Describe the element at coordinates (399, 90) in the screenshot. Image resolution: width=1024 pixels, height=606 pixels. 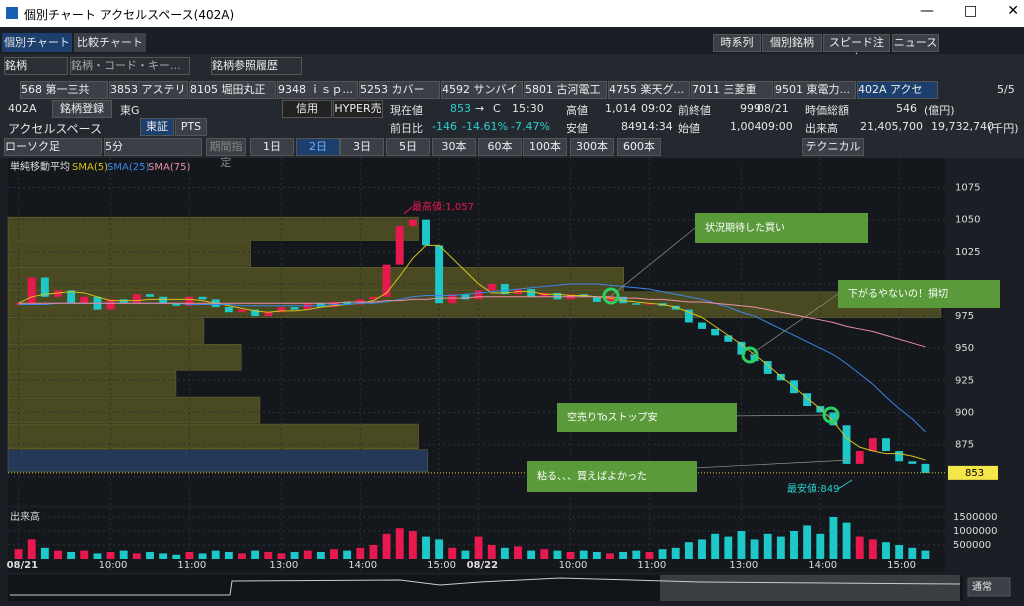
I see `ticker-tab: 5253 カバー` at that location.